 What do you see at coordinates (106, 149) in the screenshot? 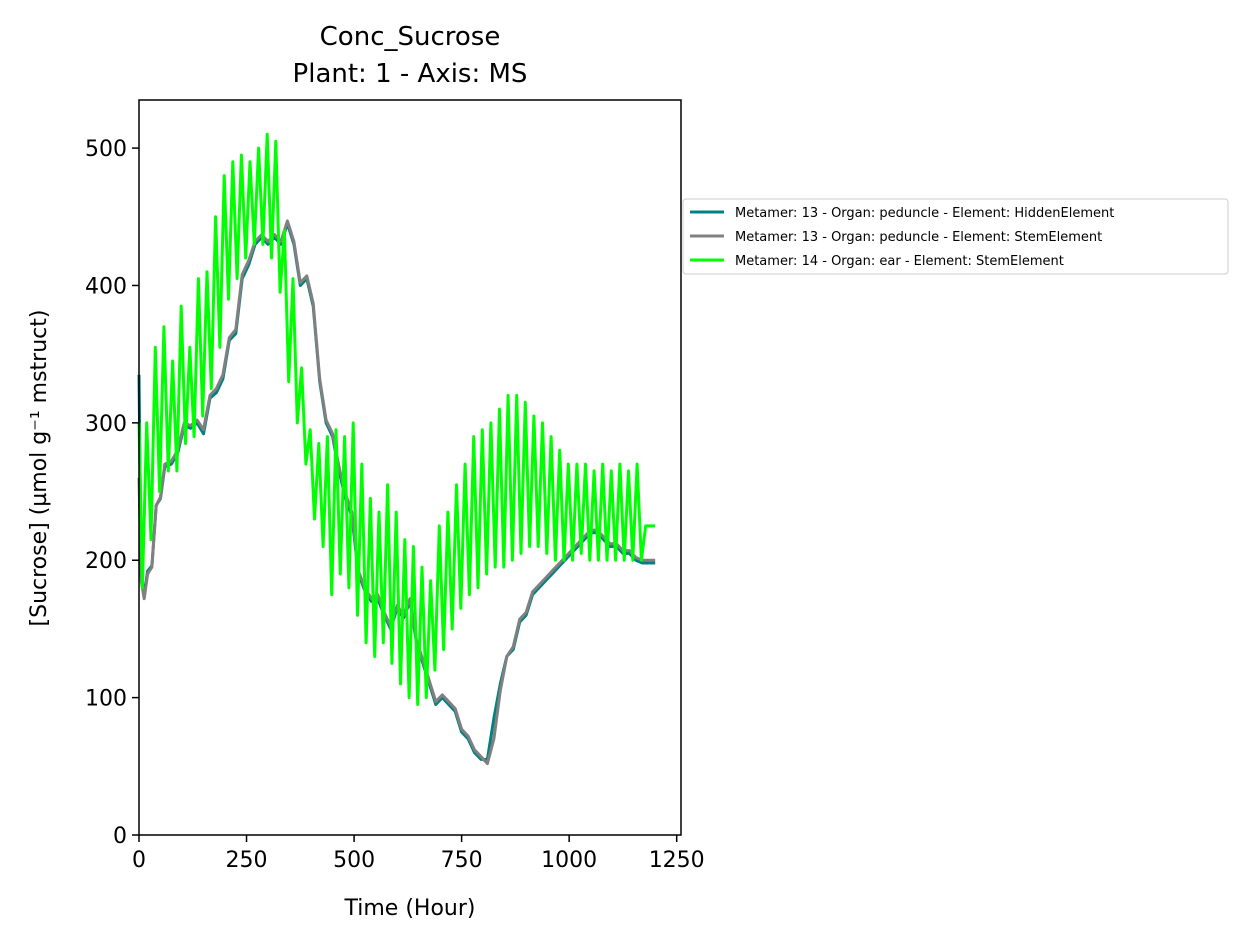
I see `y-tick-label: 500` at bounding box center [106, 149].